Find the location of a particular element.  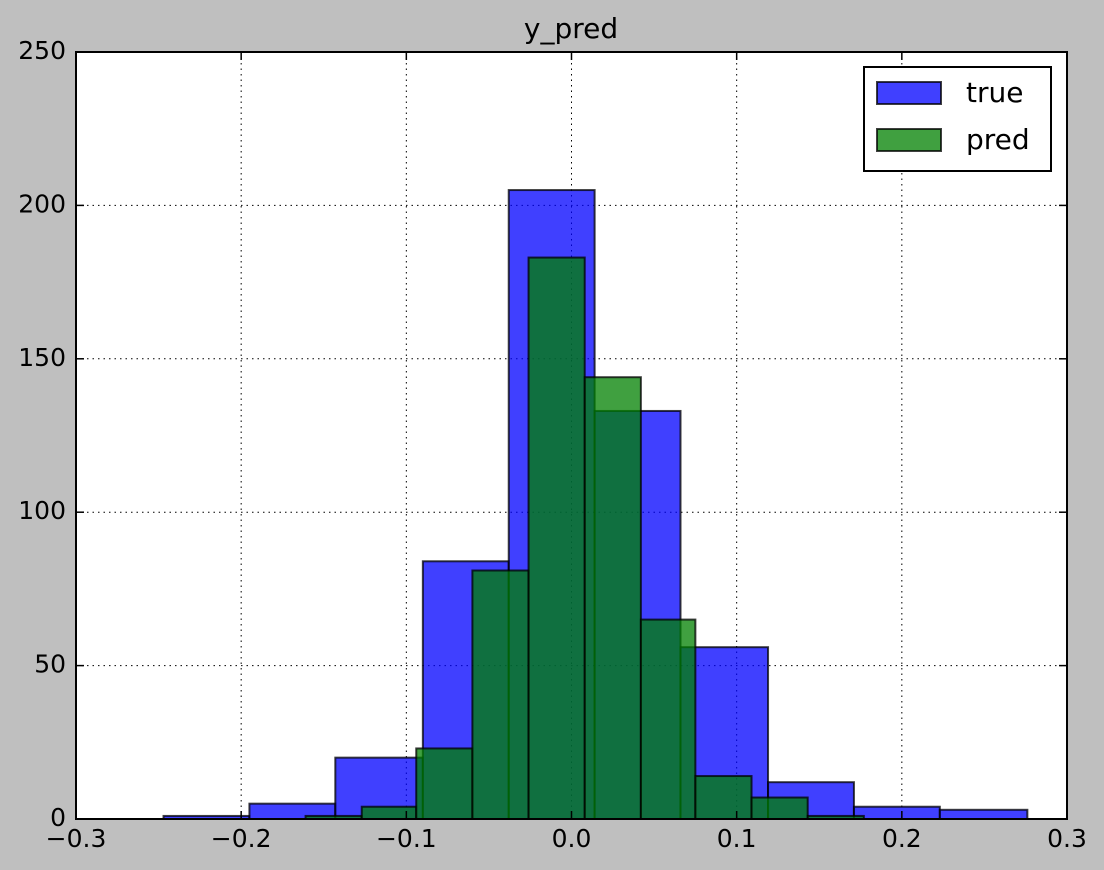

x-tick-label: 0.0 is located at coordinates (572, 838).